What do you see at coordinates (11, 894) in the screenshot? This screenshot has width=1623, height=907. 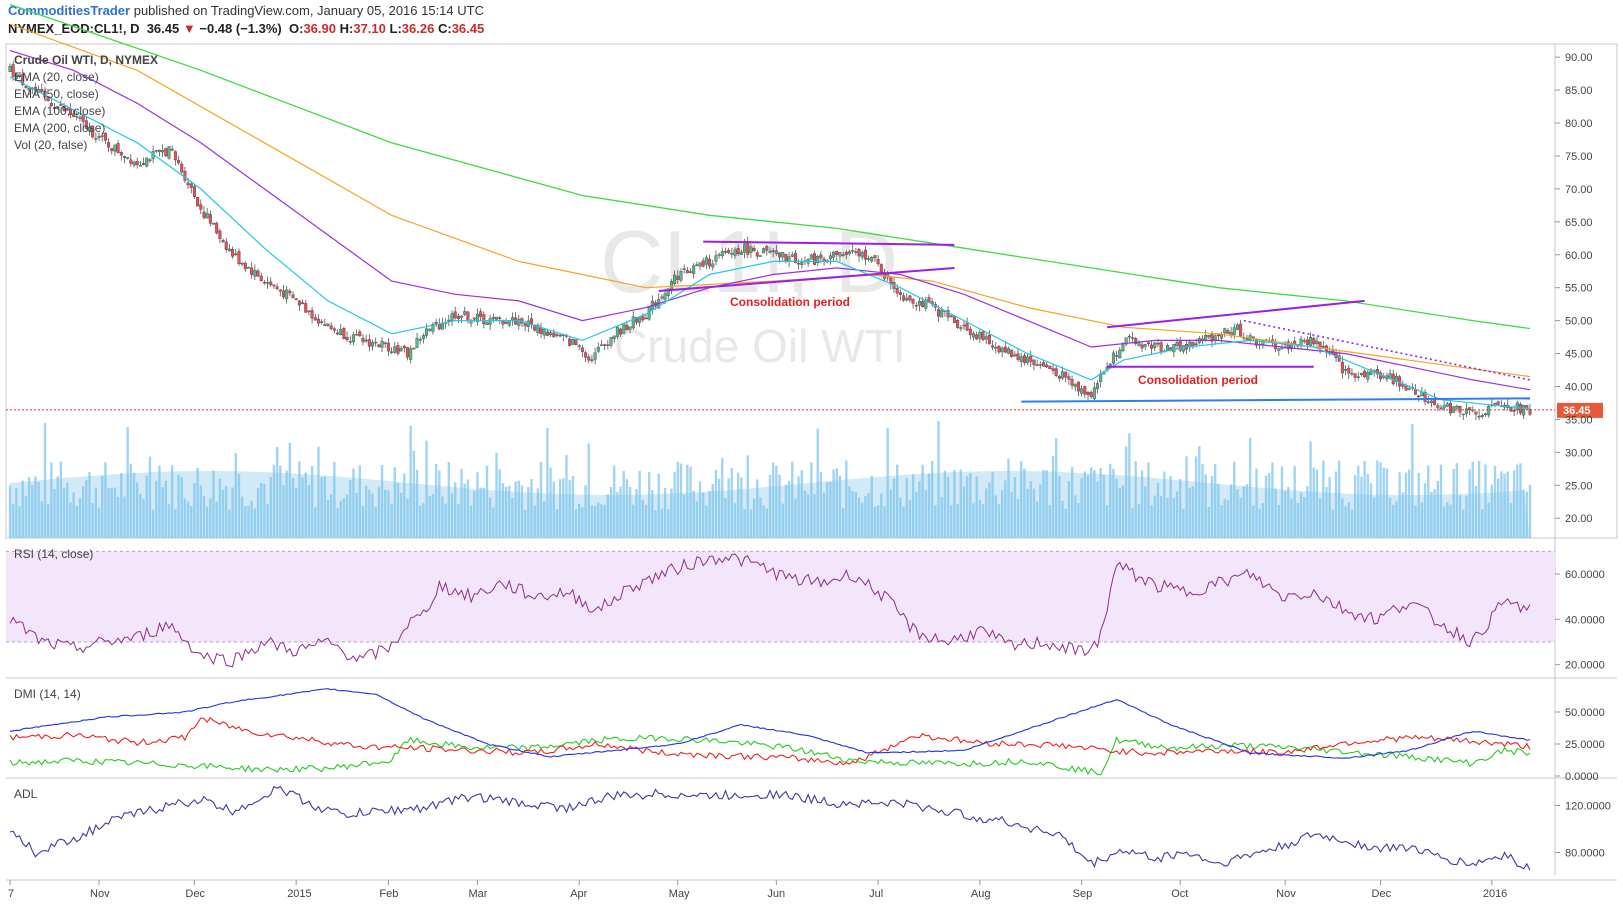 I see `time-tick-label: 7` at bounding box center [11, 894].